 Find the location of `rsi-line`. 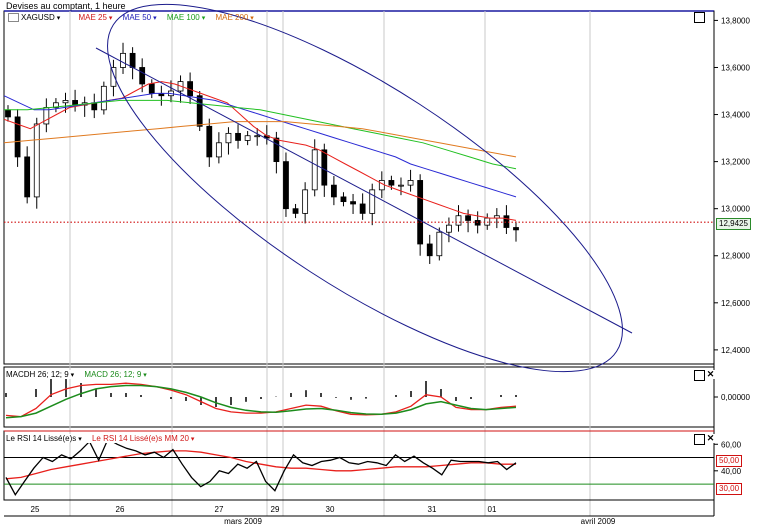

rsi-line is located at coordinates (261, 467).